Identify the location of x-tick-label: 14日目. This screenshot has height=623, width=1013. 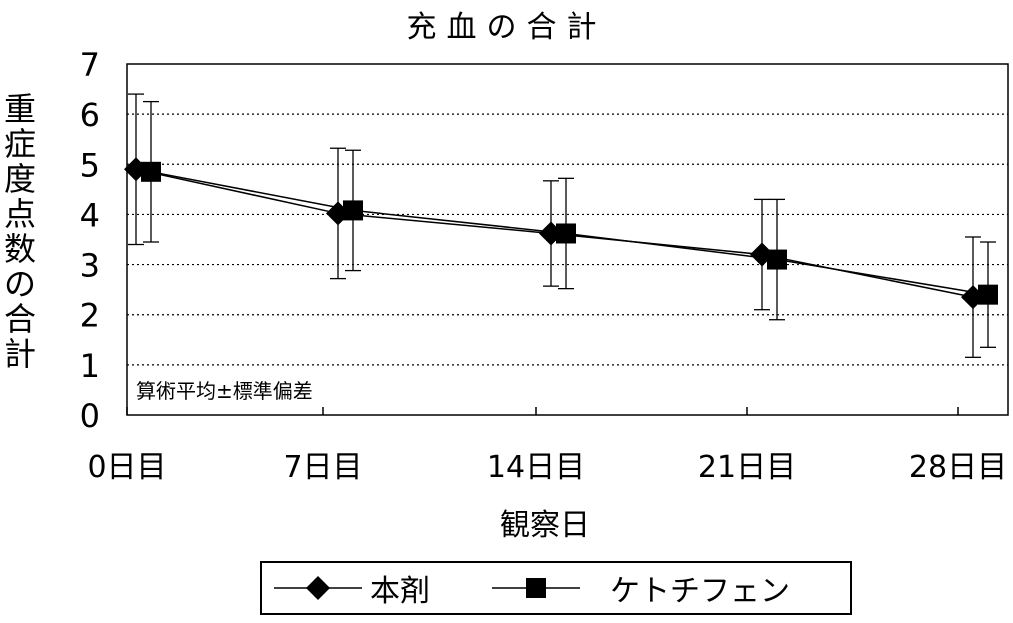
(536, 467).